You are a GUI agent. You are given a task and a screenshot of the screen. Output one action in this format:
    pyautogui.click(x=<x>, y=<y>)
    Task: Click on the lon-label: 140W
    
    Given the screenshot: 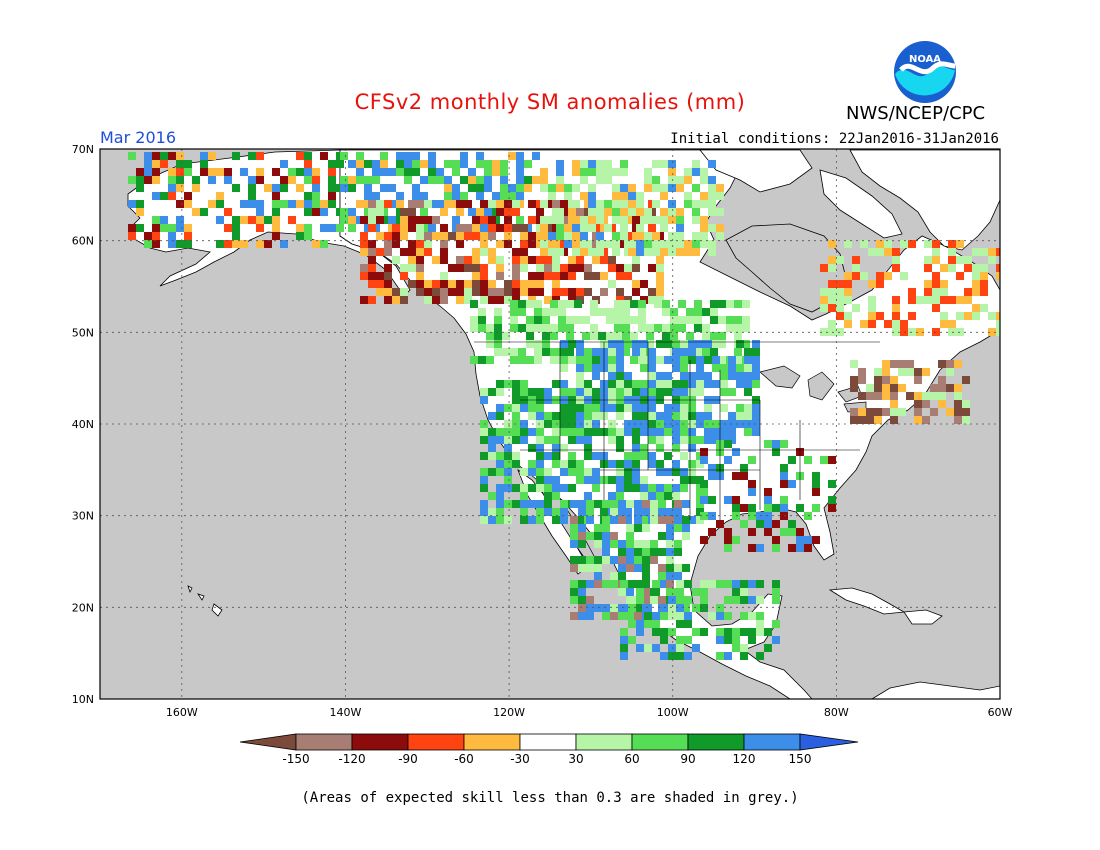 What is the action you would take?
    pyautogui.click(x=346, y=712)
    